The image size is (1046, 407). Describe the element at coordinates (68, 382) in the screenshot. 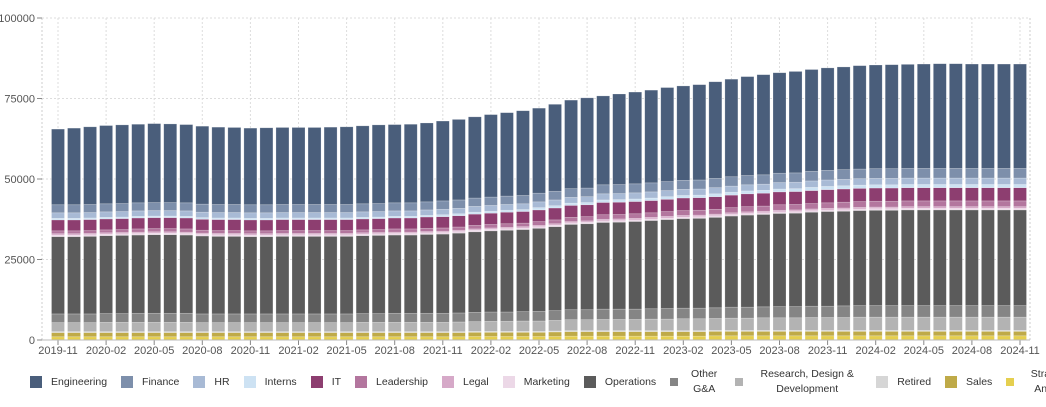

I see `legend-item: Engineering` at that location.